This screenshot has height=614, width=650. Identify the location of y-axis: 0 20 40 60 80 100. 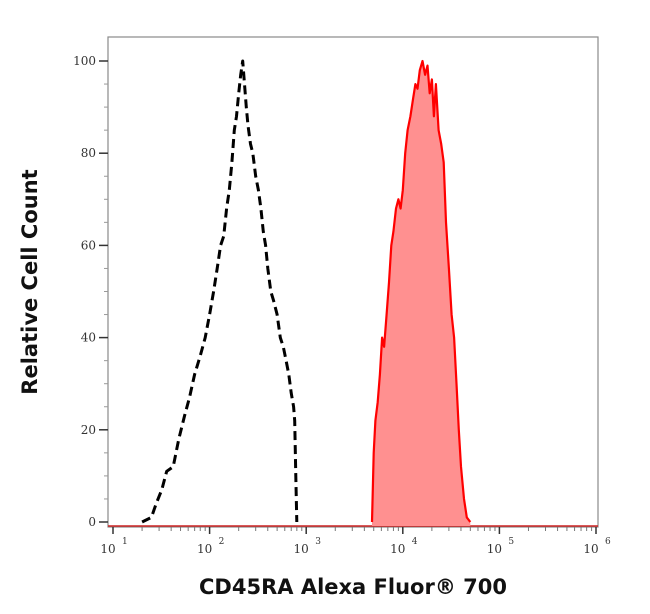
(90, 291).